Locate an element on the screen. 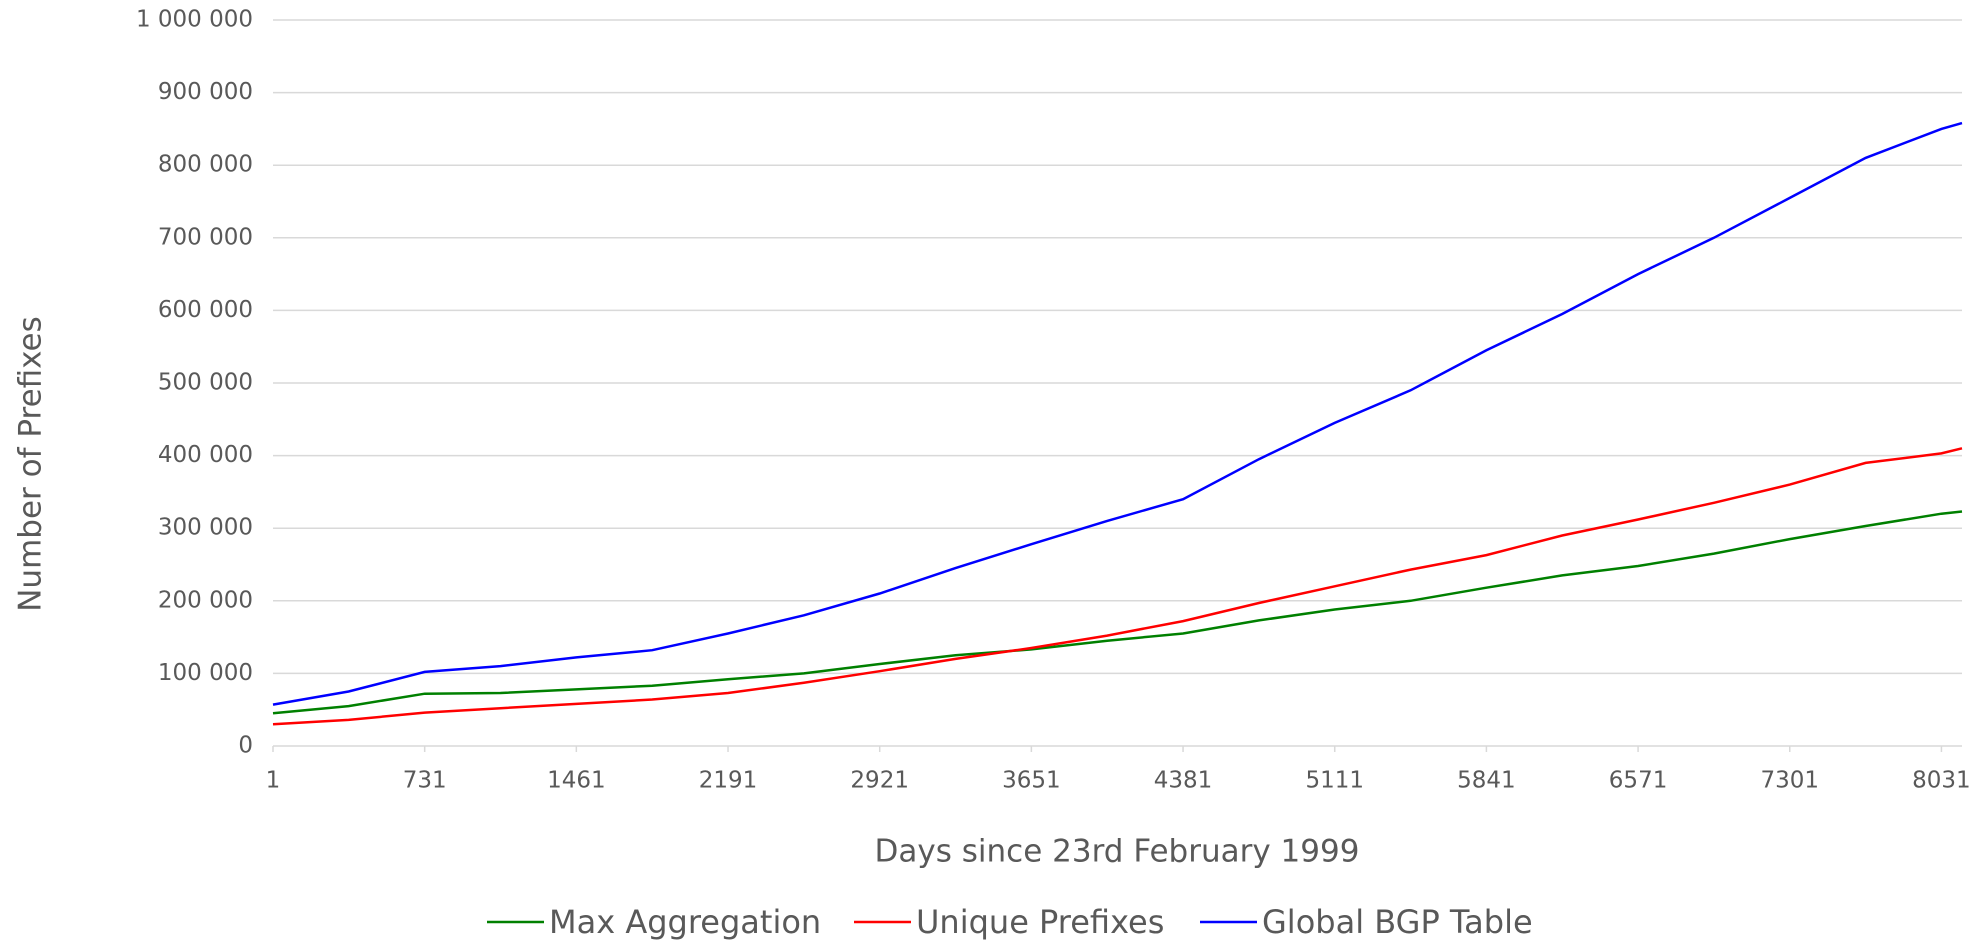  x-tick-label: 4381 is located at coordinates (1183, 781).